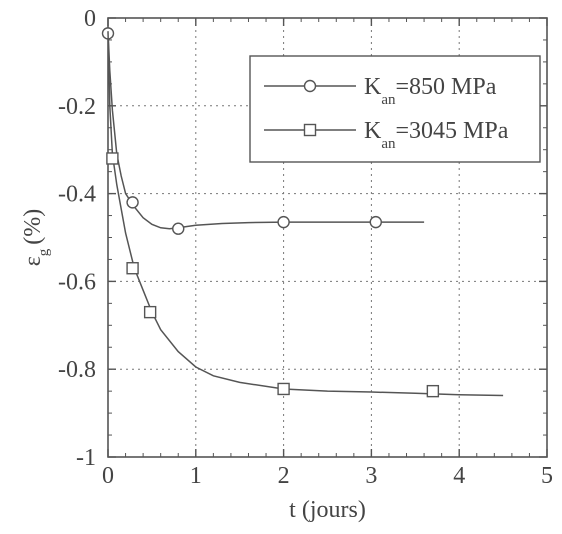  Describe the element at coordinates (44, 252) in the screenshot. I see `y-axis-subscript: g` at that location.